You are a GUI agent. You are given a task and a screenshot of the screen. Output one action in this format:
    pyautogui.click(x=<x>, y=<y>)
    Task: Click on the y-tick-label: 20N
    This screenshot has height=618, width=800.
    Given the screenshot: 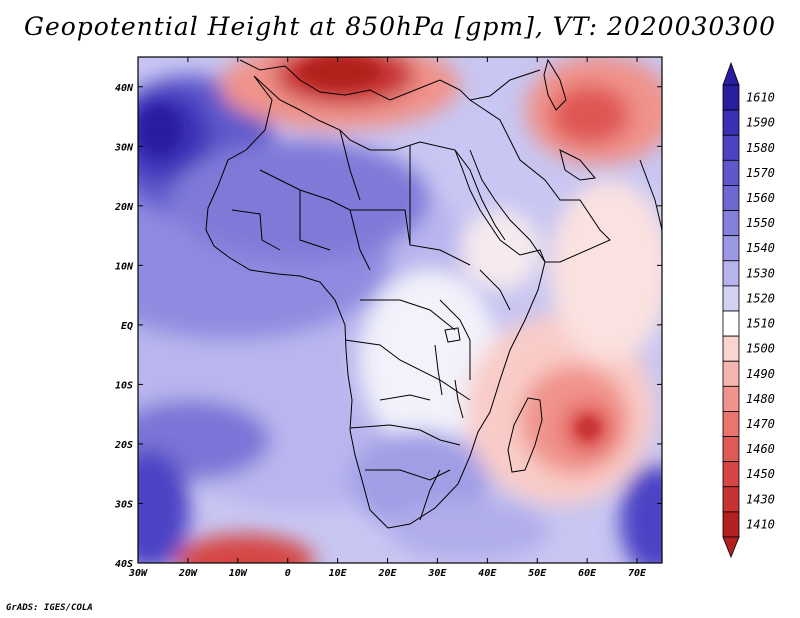 What is the action you would take?
    pyautogui.click(x=124, y=207)
    